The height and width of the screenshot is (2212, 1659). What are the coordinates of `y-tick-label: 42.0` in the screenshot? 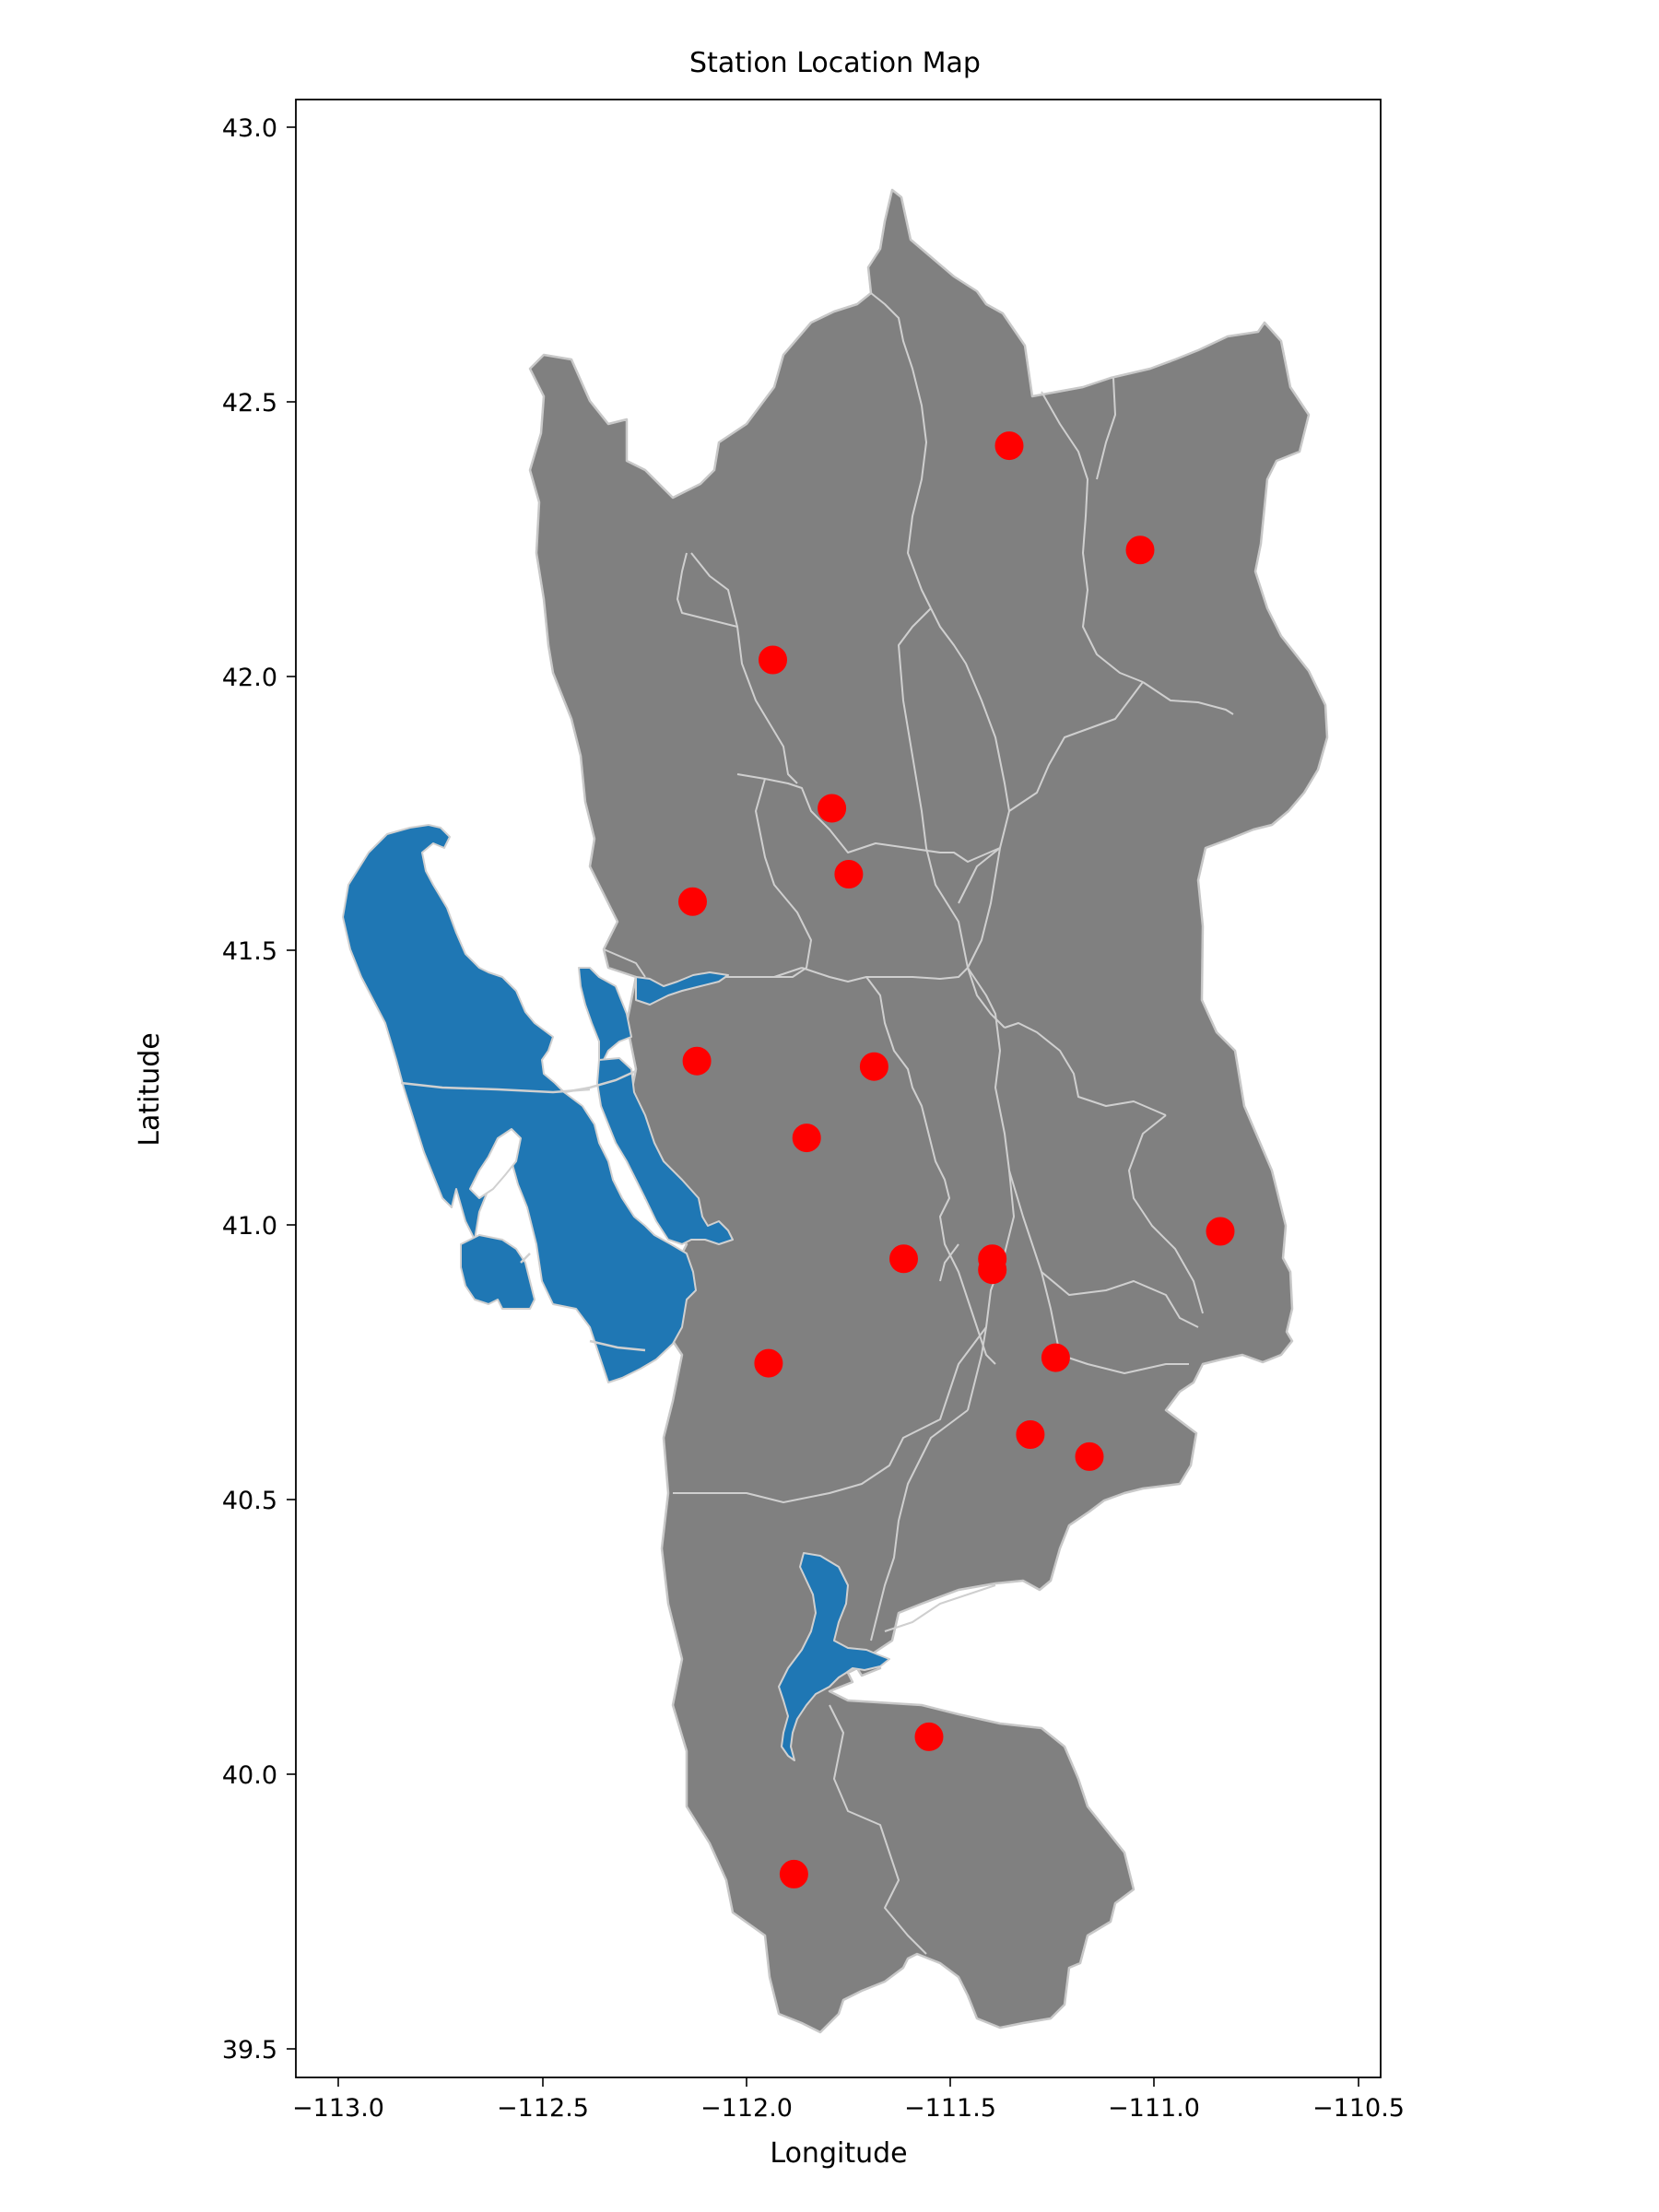 It's located at (249, 678).